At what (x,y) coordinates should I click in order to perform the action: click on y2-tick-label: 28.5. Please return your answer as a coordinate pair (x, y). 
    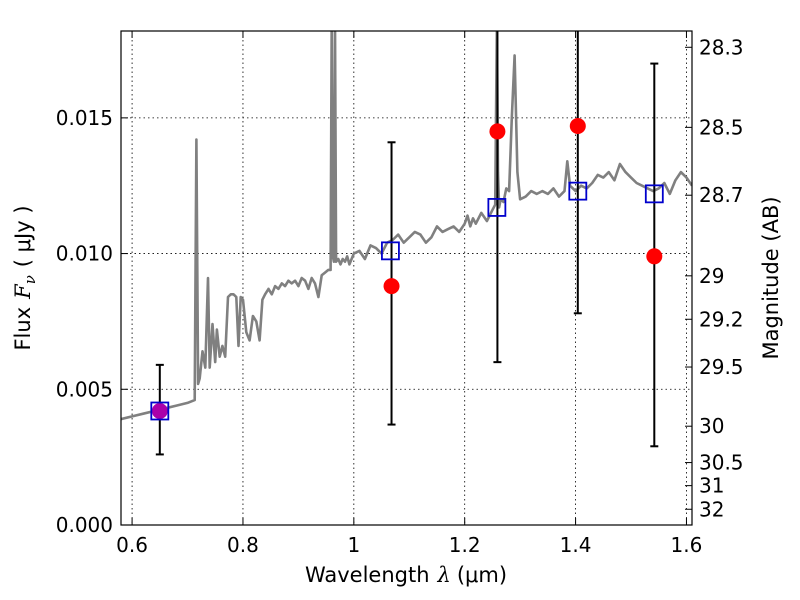
    Looking at the image, I should click on (721, 127).